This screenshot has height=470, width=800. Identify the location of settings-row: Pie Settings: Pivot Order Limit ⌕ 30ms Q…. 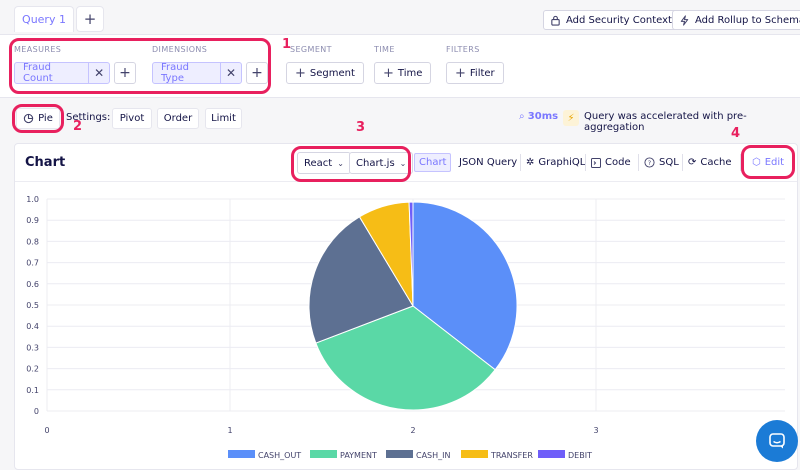
(400, 119).